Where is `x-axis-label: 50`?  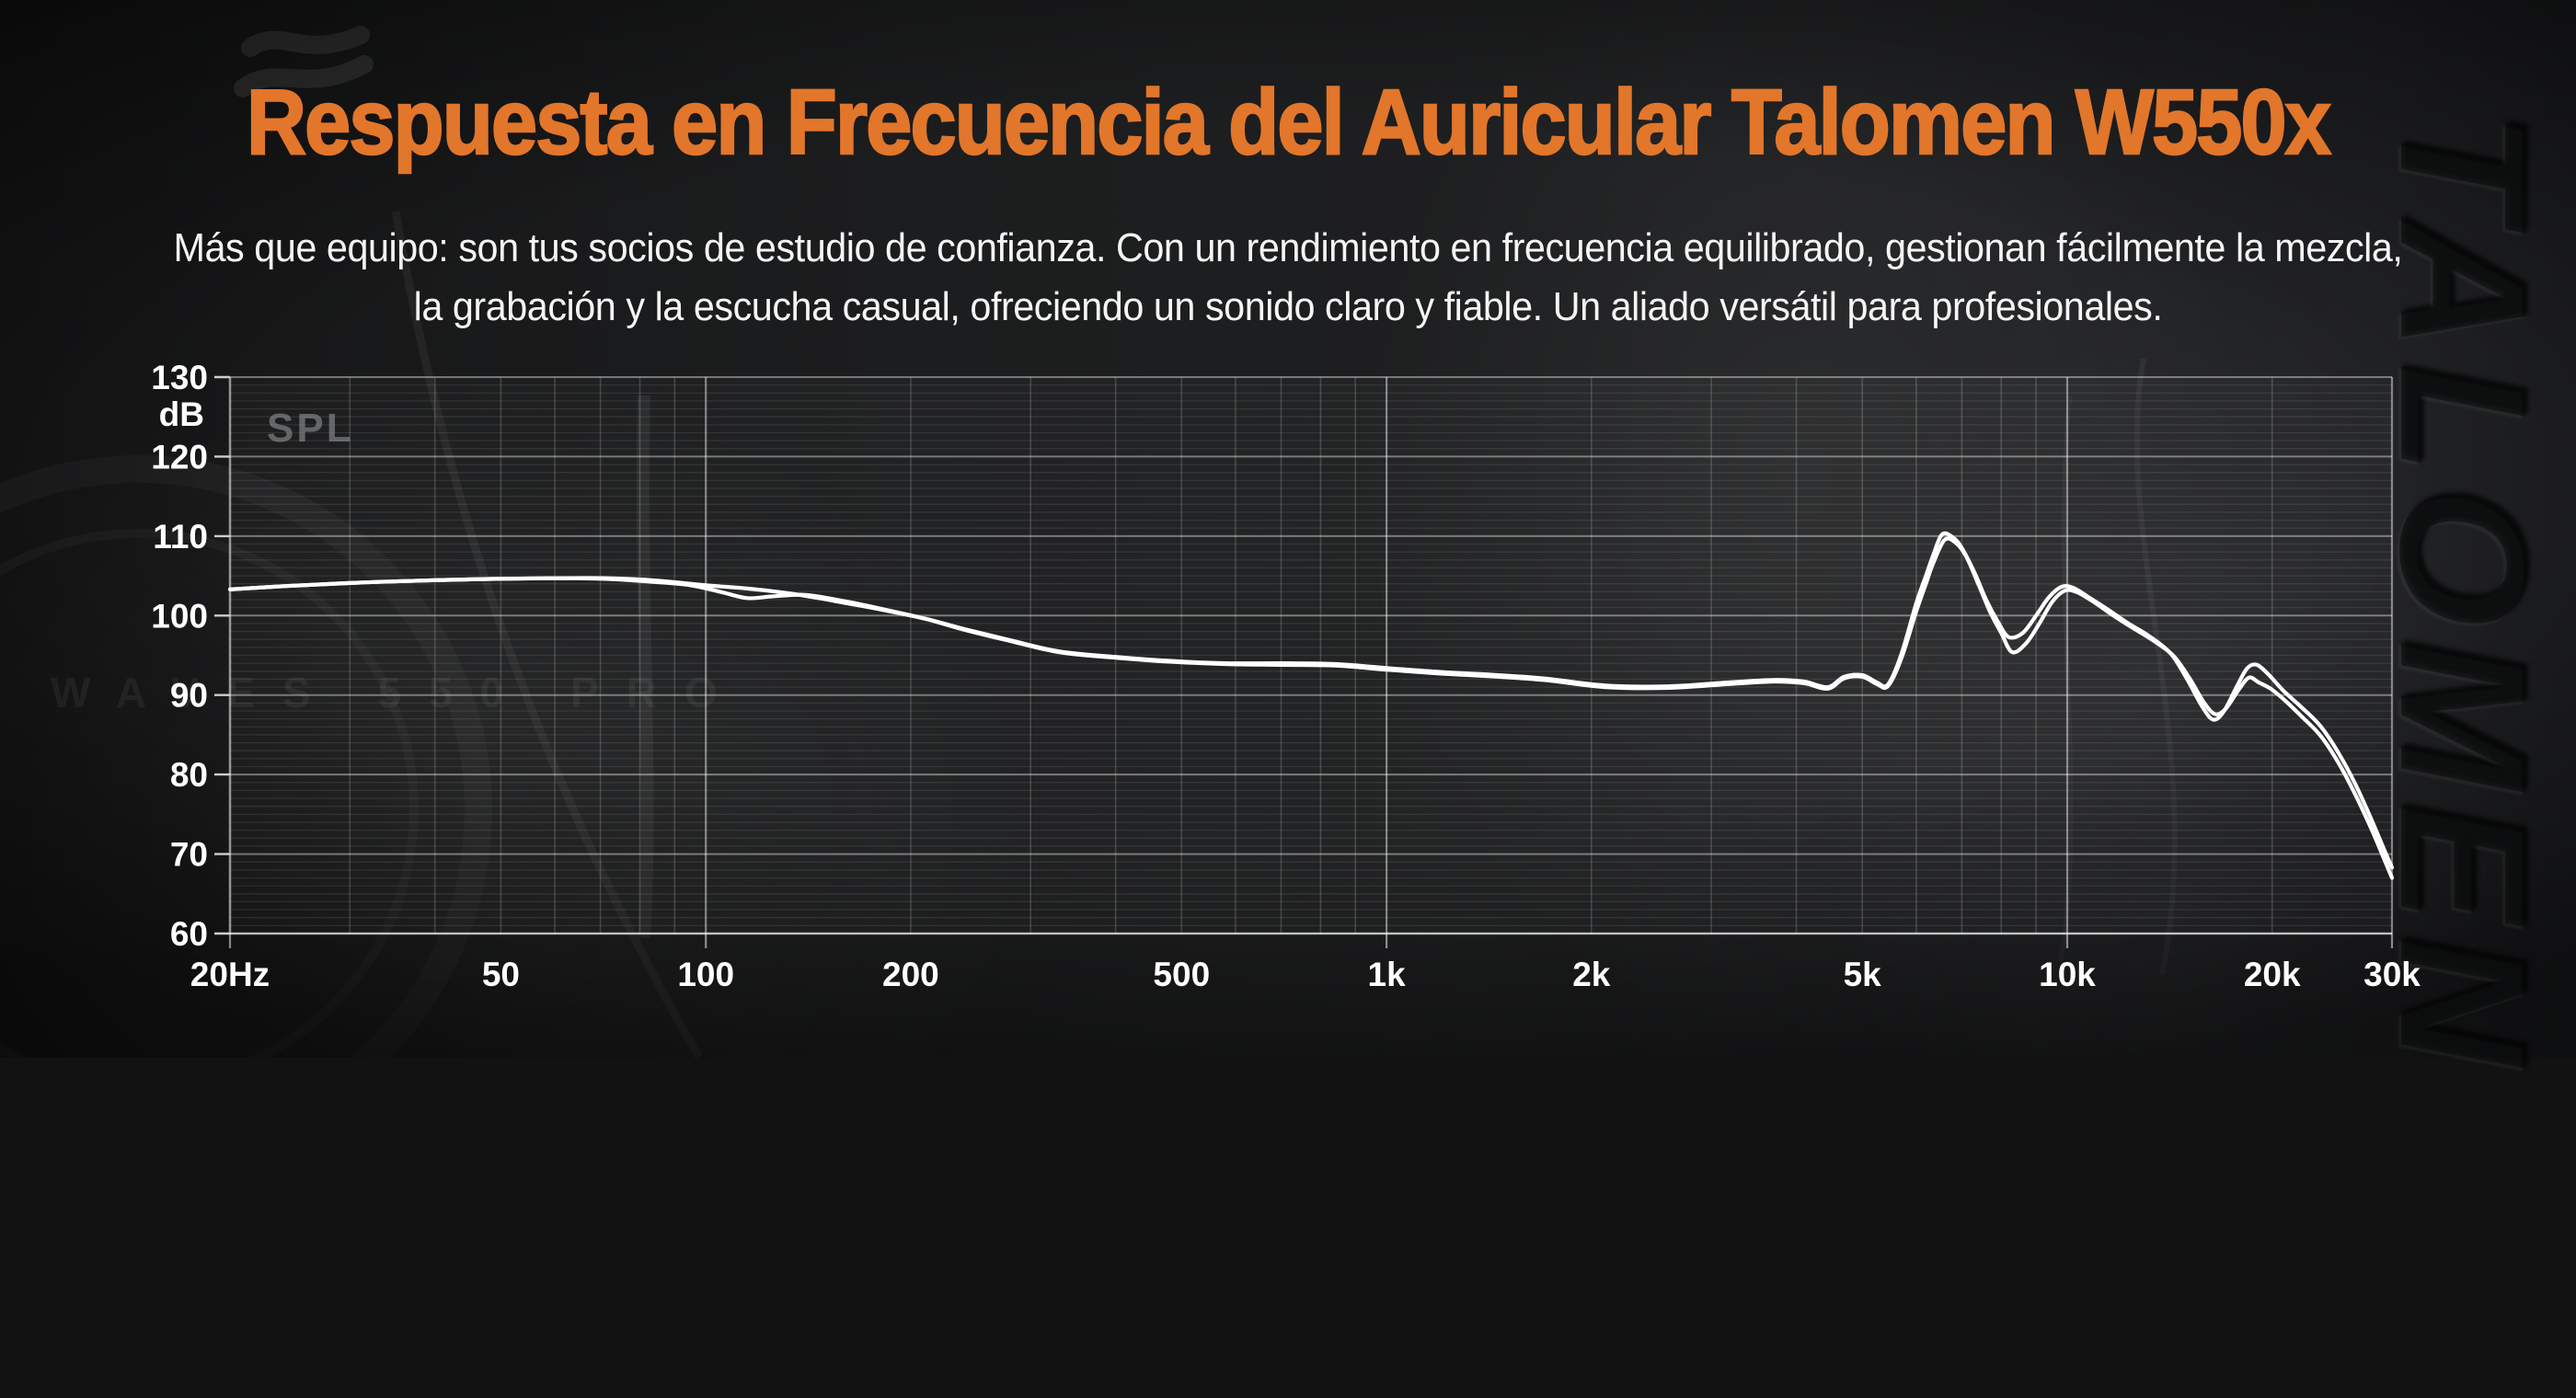
x-axis-label: 50 is located at coordinates (501, 974).